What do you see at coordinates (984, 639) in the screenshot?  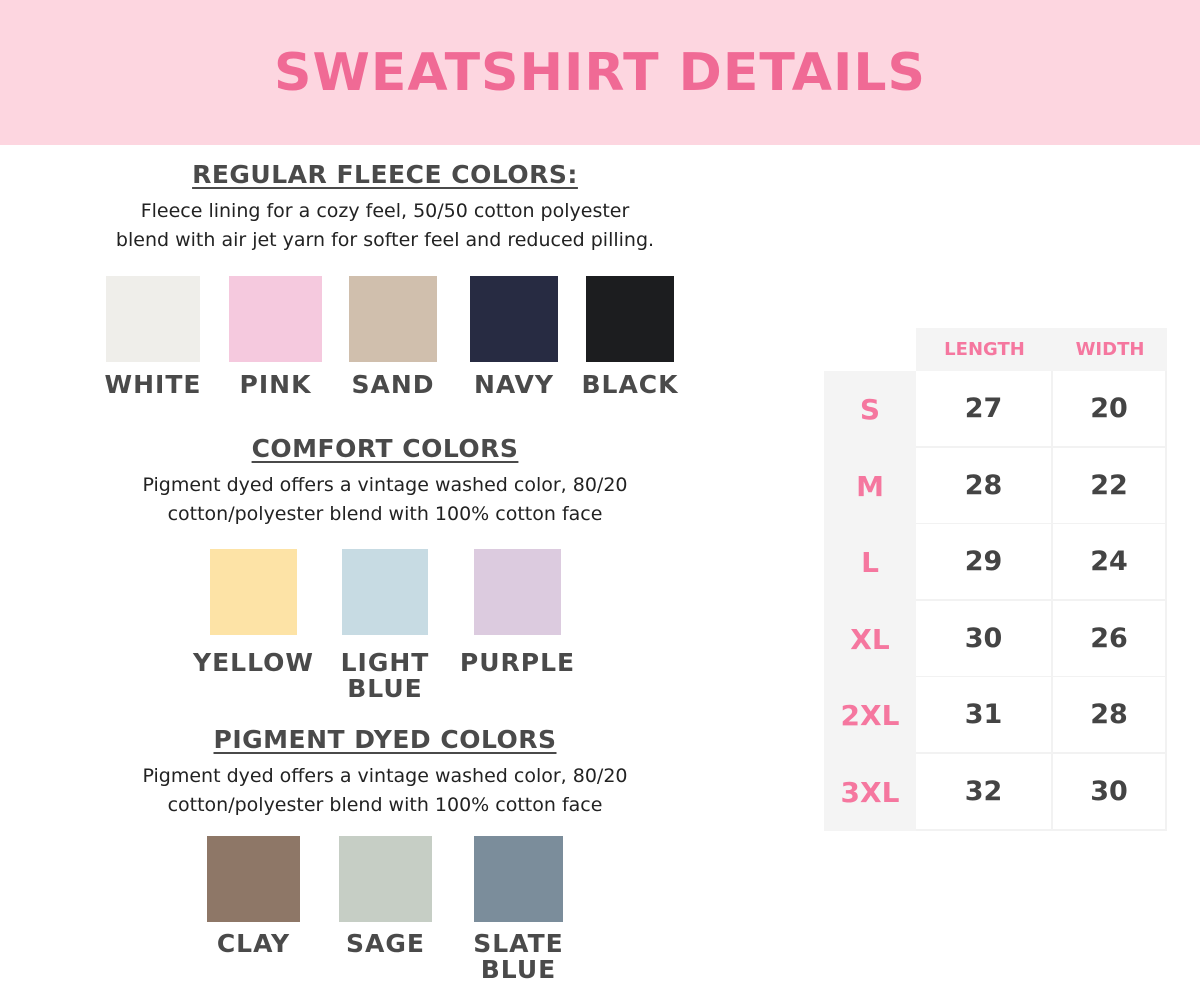 I see `length-value: 30` at bounding box center [984, 639].